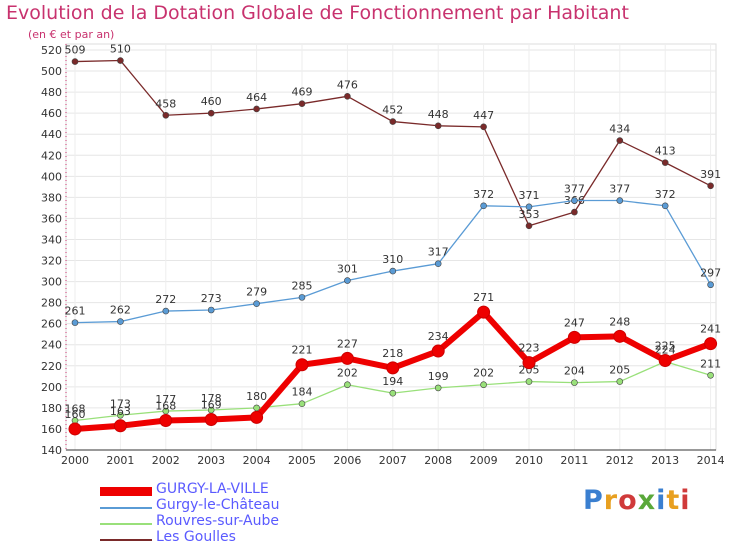 Image resolution: width=750 pixels, height=550 pixels. What do you see at coordinates (75, 409) in the screenshot?
I see `data-label-rouvres-sur-aube: 168` at bounding box center [75, 409].